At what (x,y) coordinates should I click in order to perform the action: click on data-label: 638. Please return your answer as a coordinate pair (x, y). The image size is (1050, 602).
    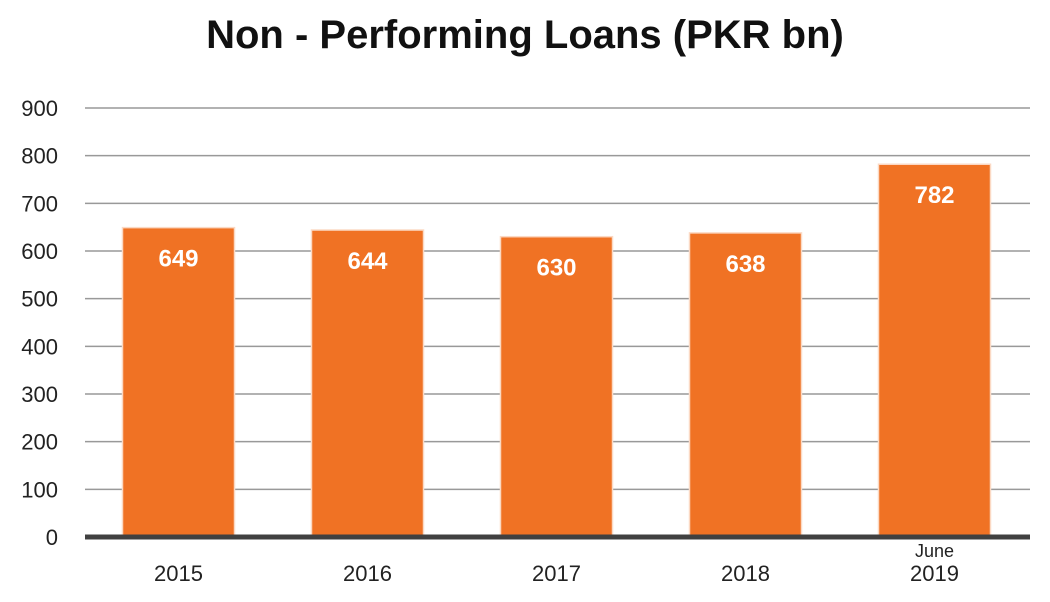
    Looking at the image, I should click on (745, 264).